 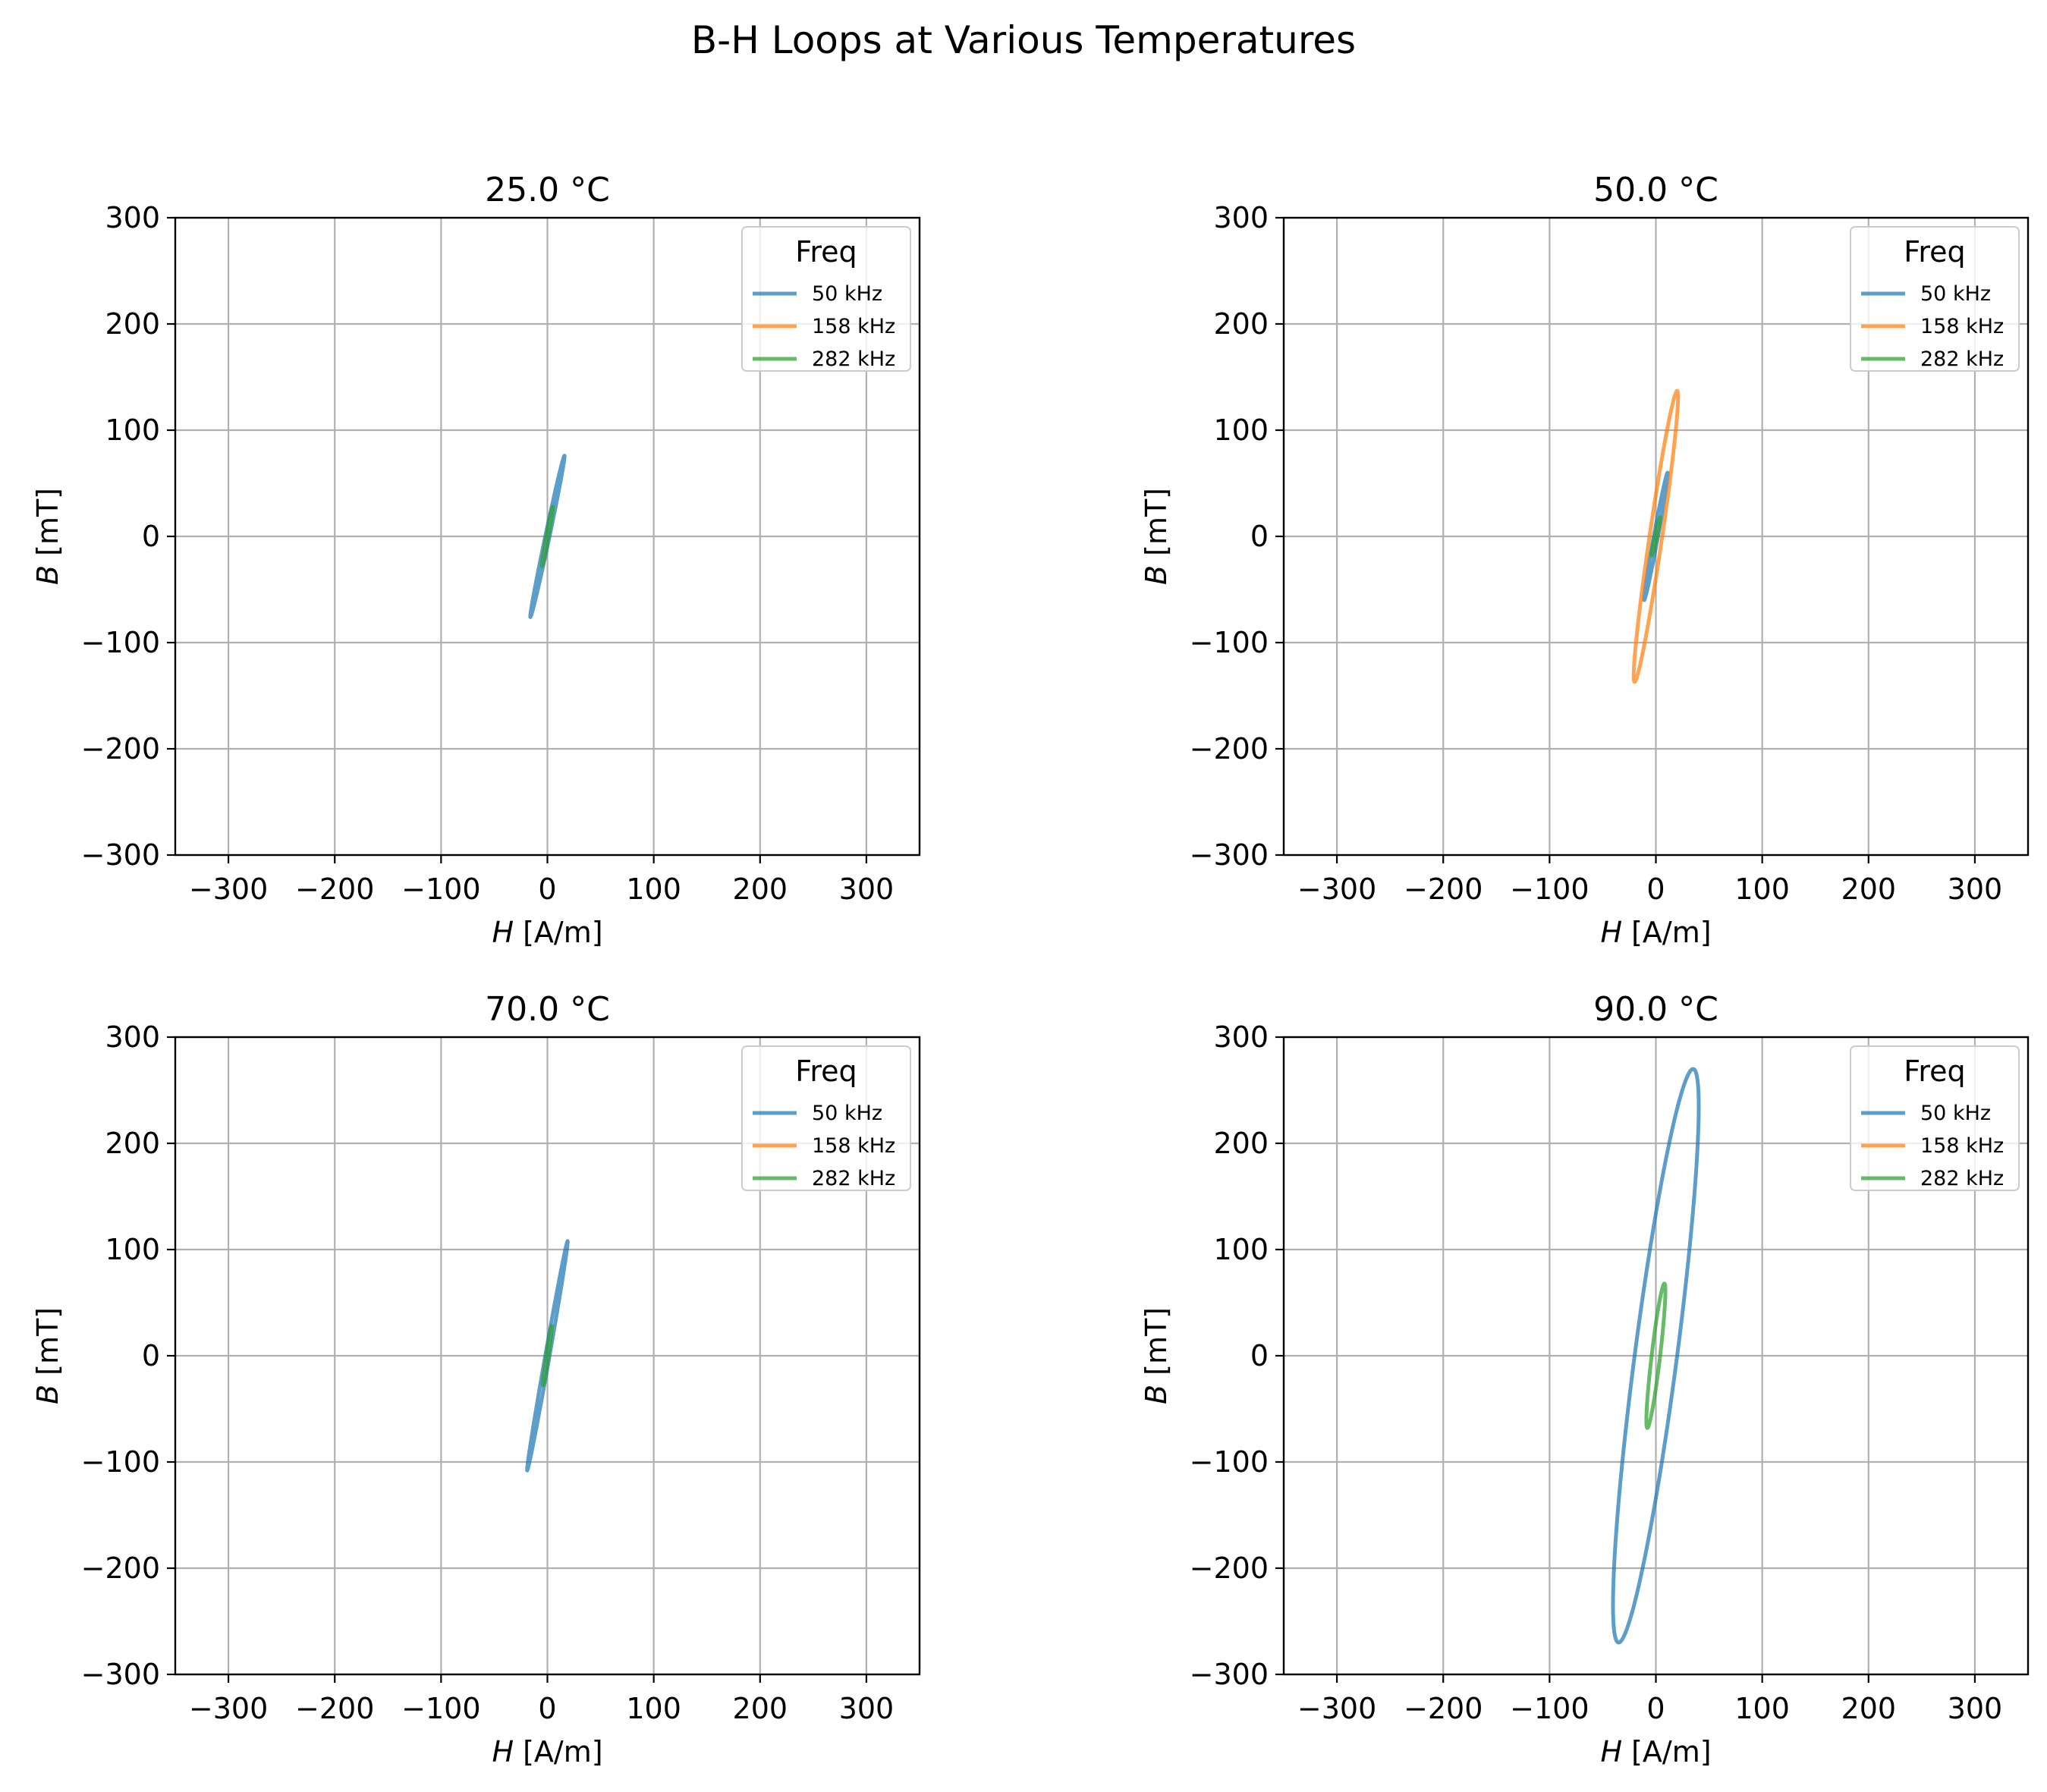 What do you see at coordinates (1656, 1356) in the screenshot?
I see `bh-loop-50-khz` at bounding box center [1656, 1356].